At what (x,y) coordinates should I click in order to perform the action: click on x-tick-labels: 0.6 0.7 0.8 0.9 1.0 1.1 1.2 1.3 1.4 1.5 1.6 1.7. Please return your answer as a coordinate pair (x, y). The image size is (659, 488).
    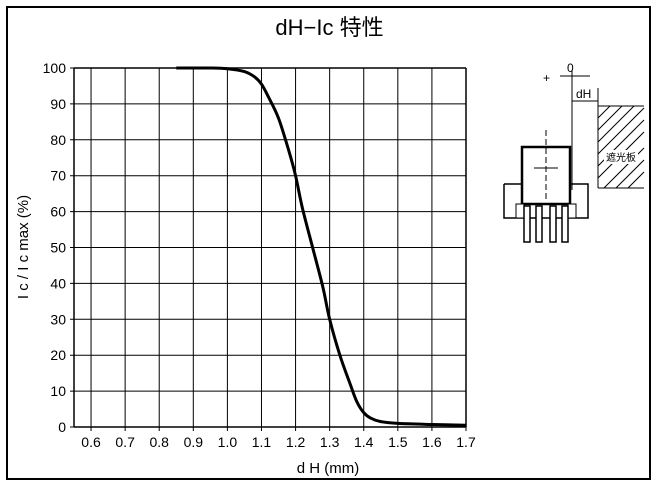
    Looking at the image, I should click on (278, 442).